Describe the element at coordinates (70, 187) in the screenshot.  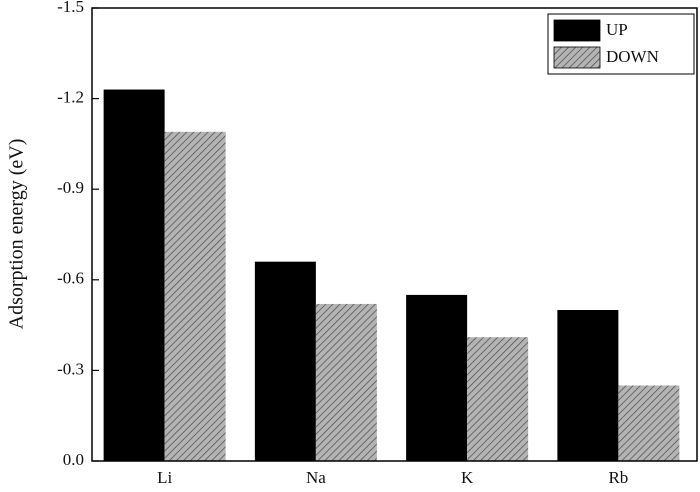
I see `y-tick-label: -0.9` at that location.